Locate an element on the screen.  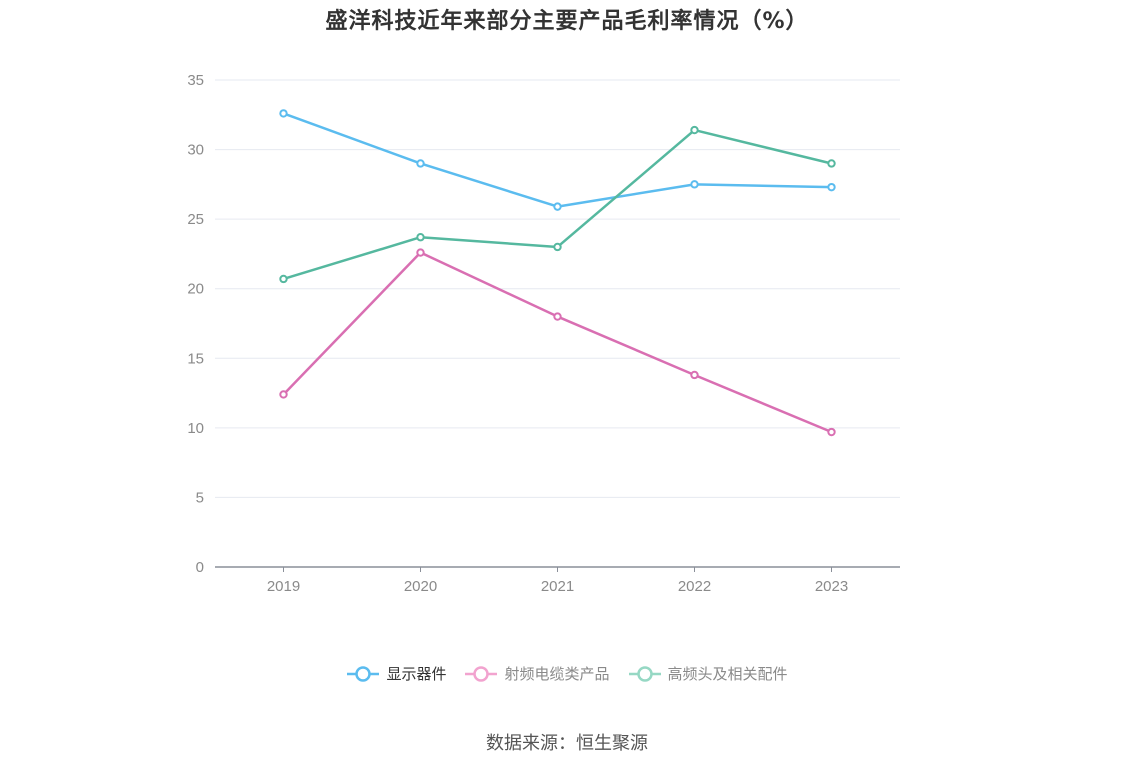
y-tick-label: 20 is located at coordinates (195, 289).